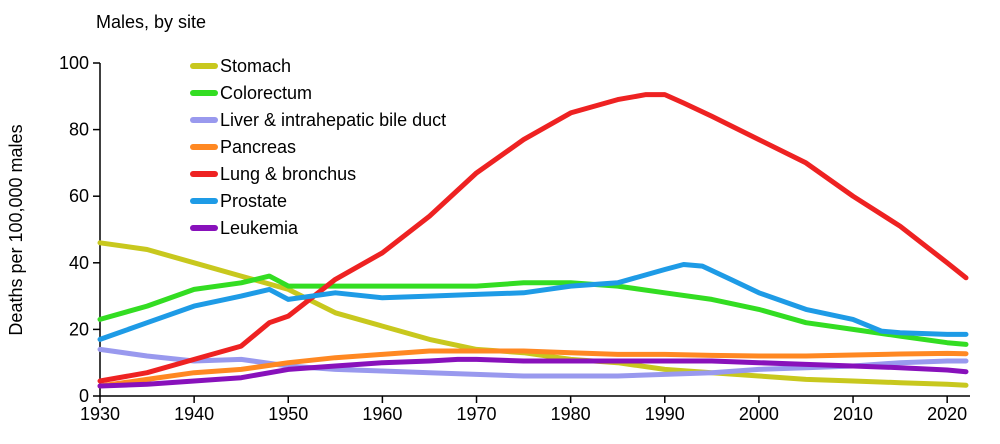  What do you see at coordinates (255, 66) in the screenshot?
I see `legend-label-stomach: Stomach` at bounding box center [255, 66].